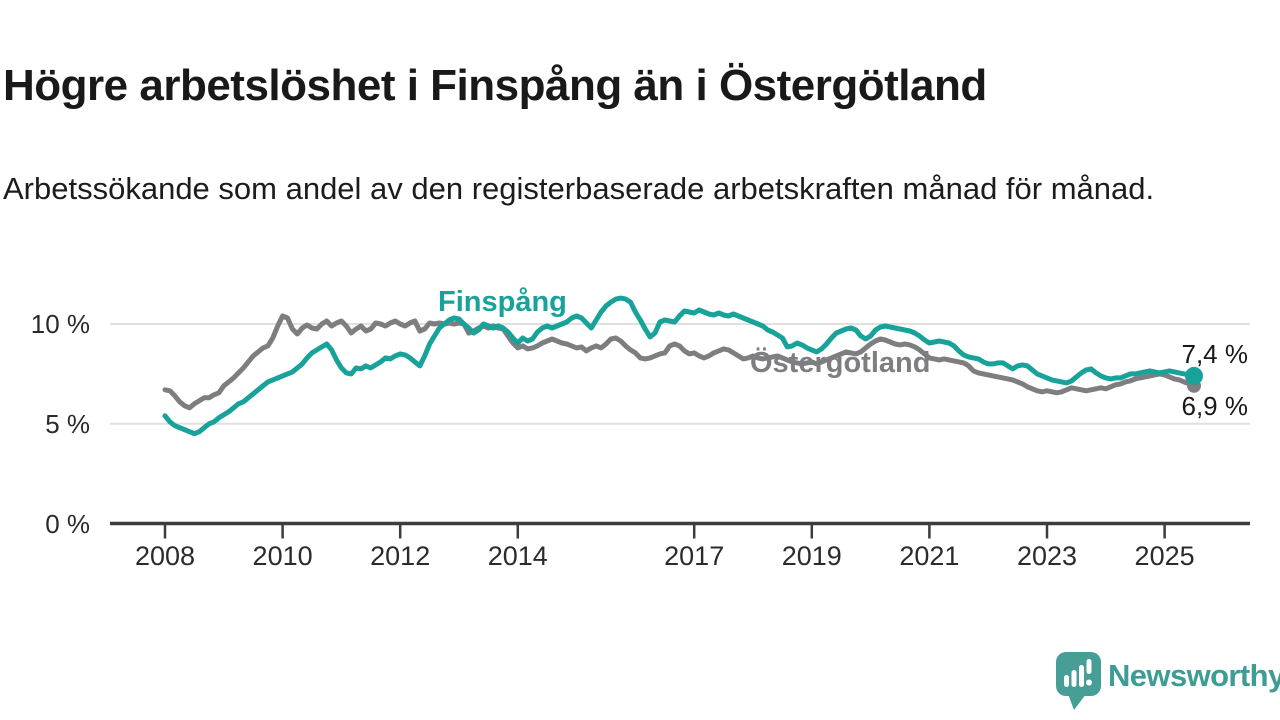  What do you see at coordinates (400, 556) in the screenshot?
I see `x-tick-label: 2012` at bounding box center [400, 556].